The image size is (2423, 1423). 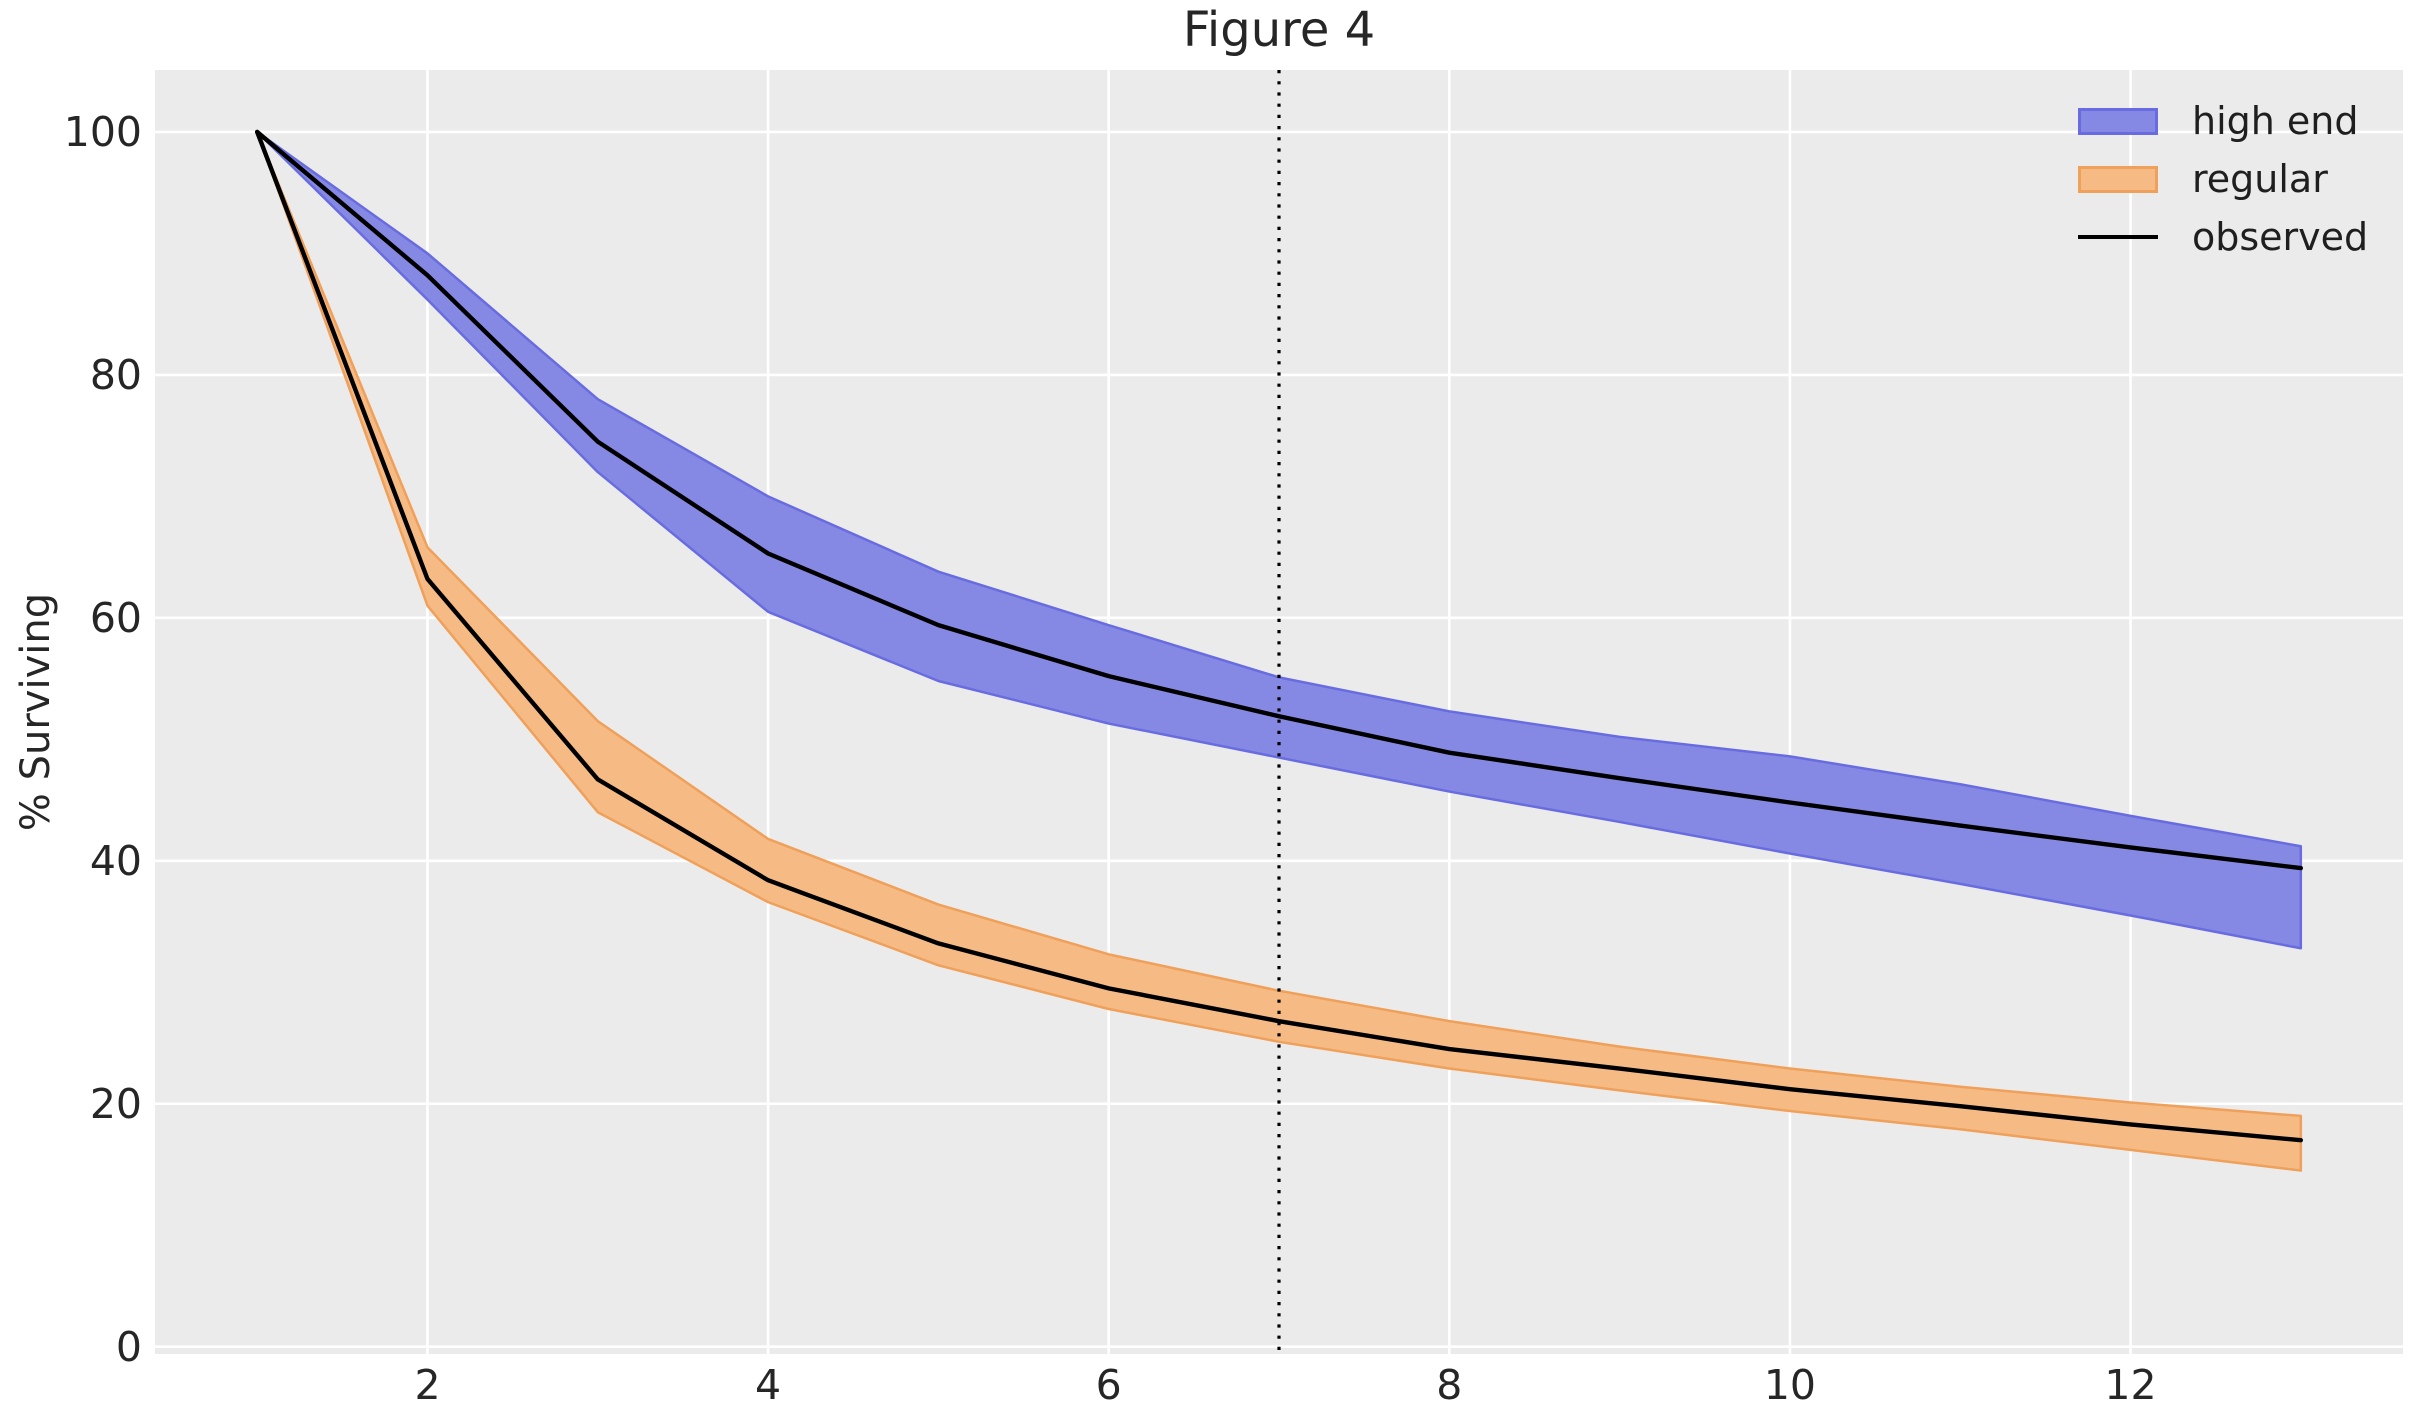 I want to click on x-tick-label-12: 12, so click(x=2130, y=1385).